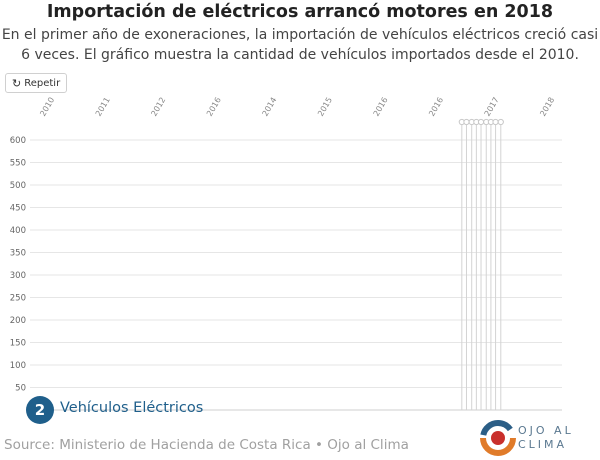  What do you see at coordinates (18, 164) in the screenshot?
I see `y-tick-label: 550` at bounding box center [18, 164].